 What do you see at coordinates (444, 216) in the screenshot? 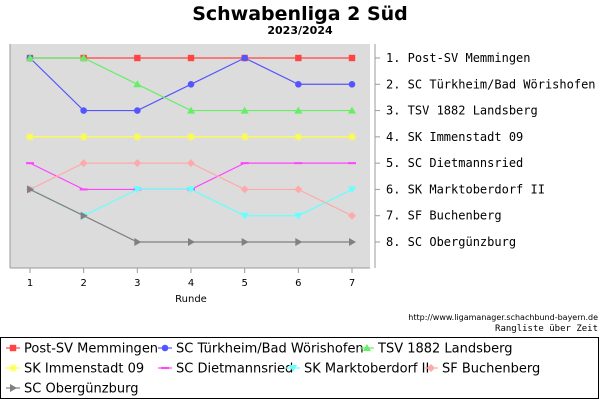
I see `rank-label: 7. SF Buchenberg` at bounding box center [444, 216].